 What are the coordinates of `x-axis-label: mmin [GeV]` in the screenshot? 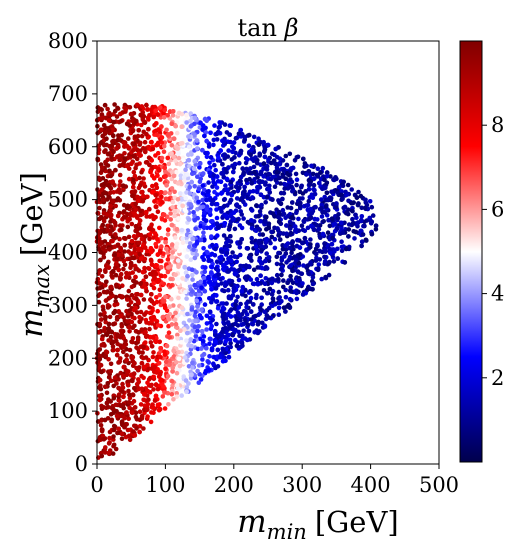 It's located at (317, 524).